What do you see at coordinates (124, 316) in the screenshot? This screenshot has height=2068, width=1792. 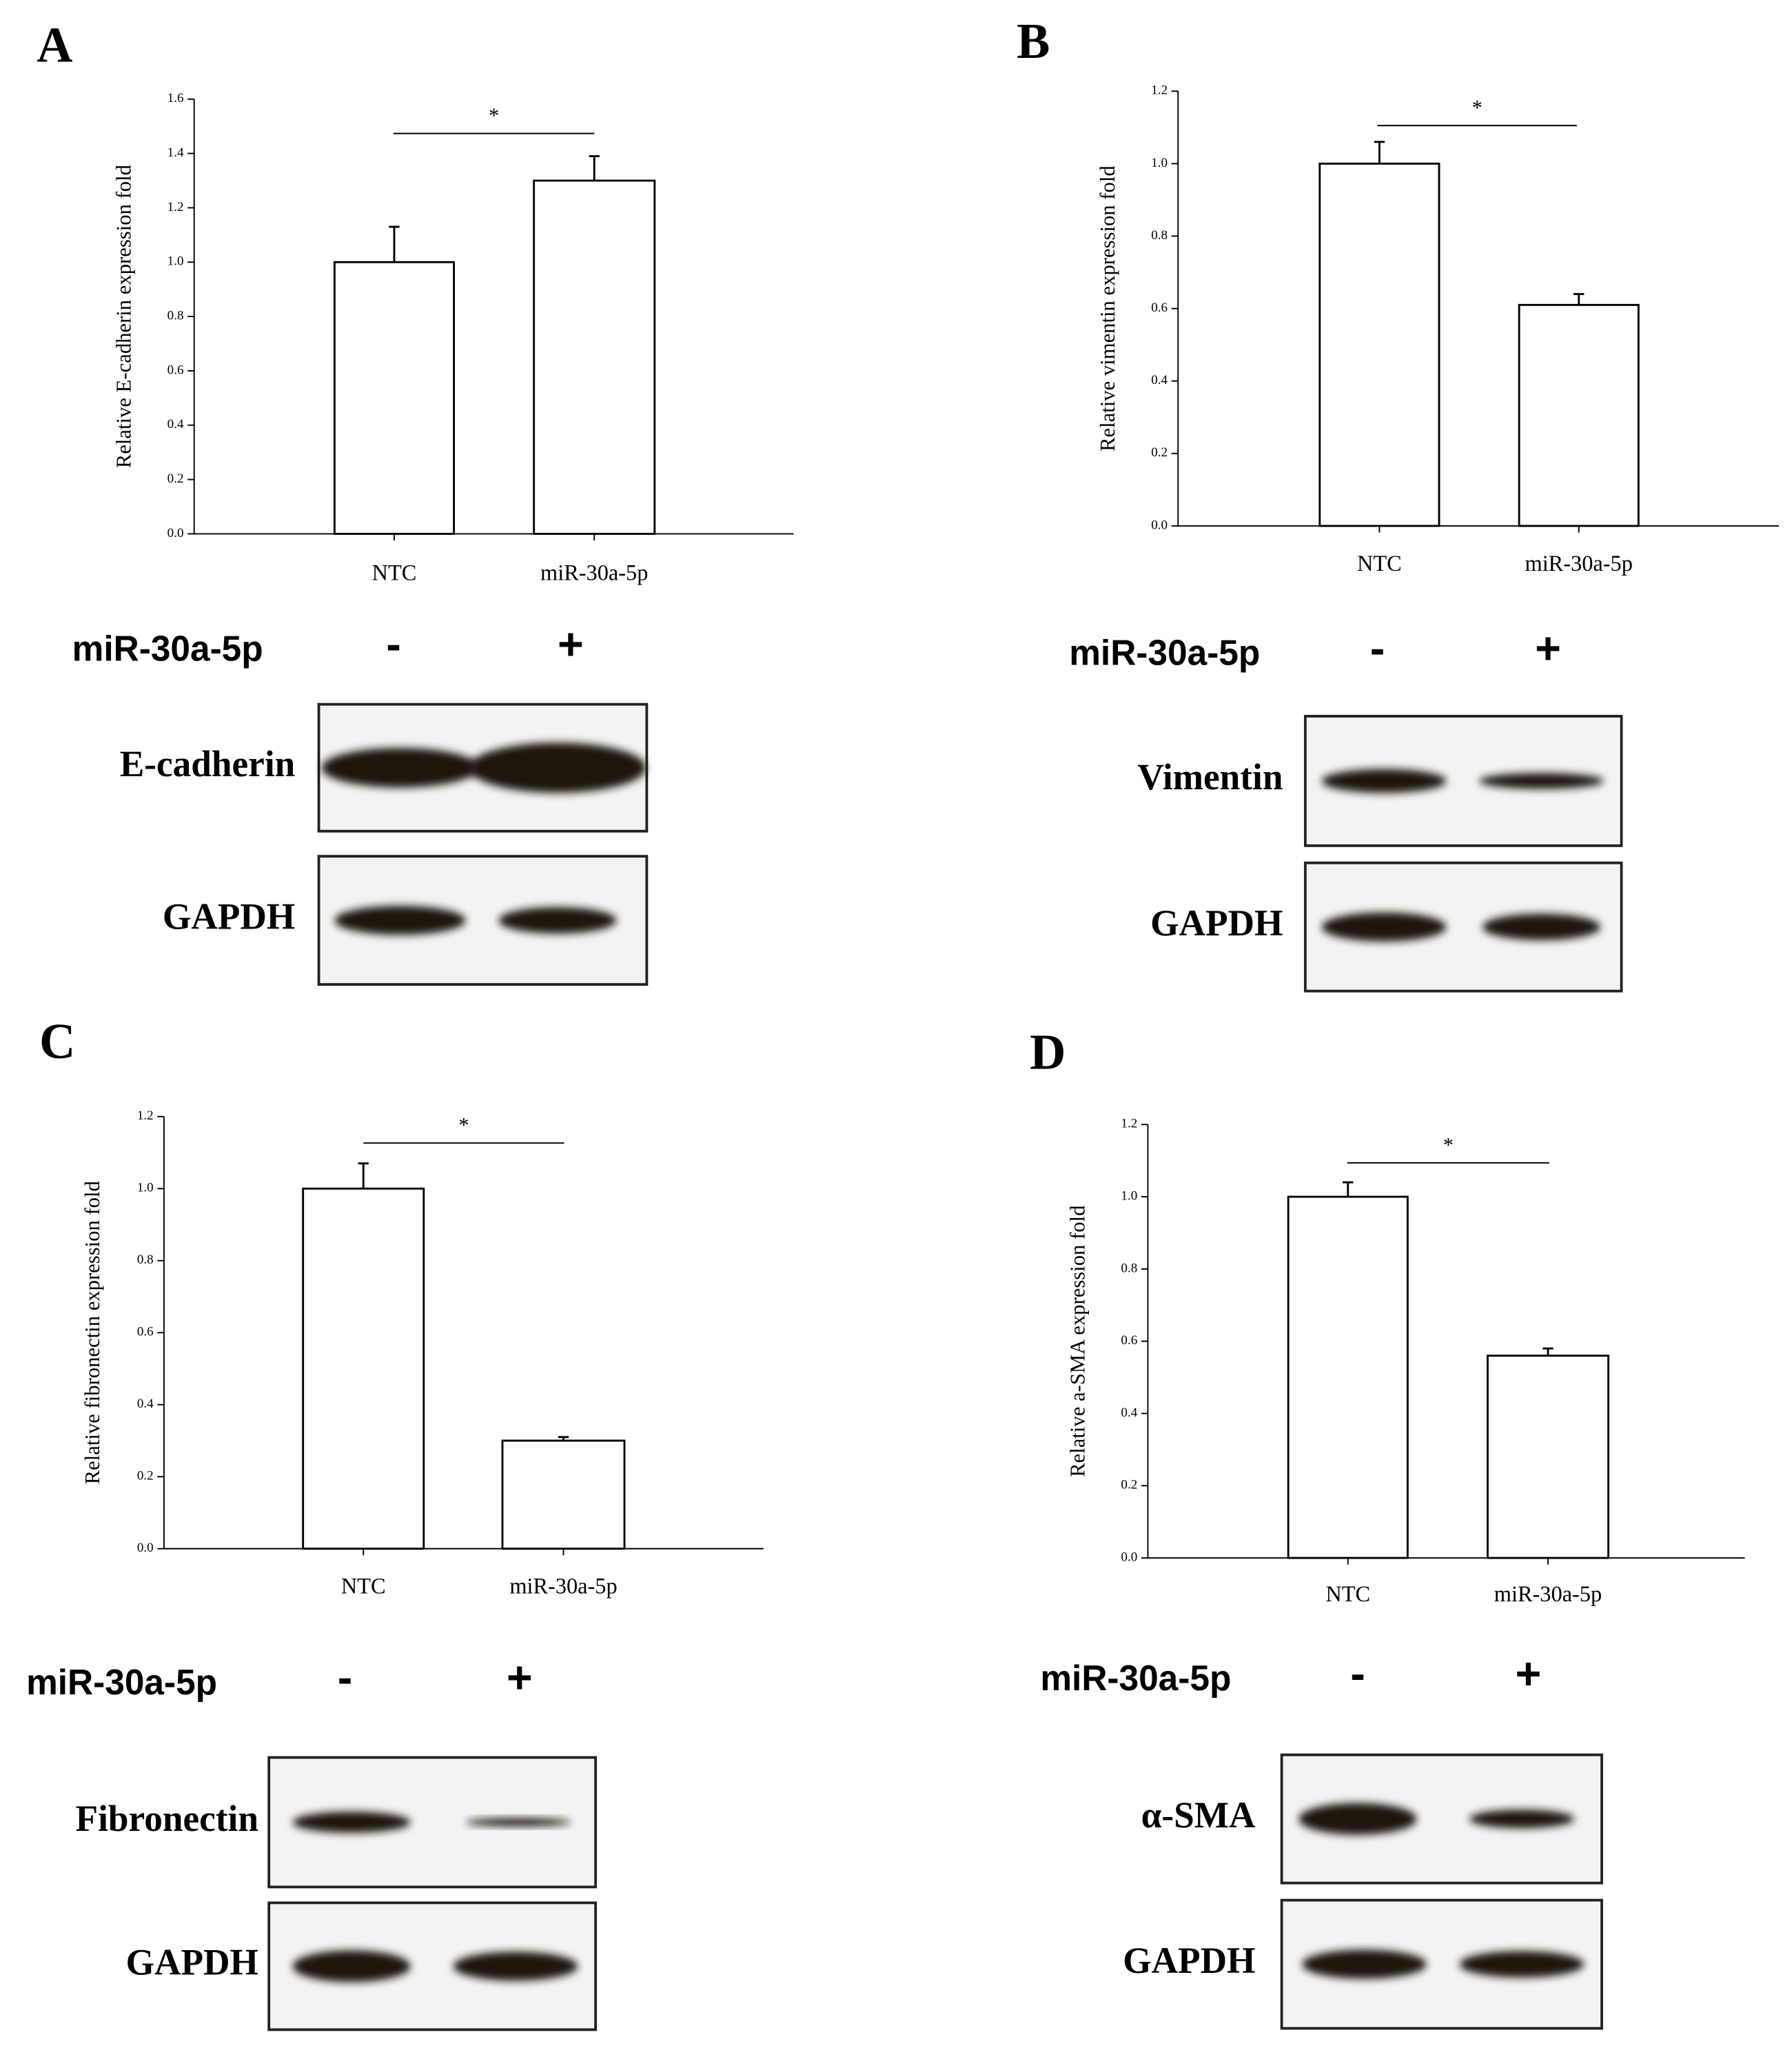 I see `y-axis-label: Relative E-cadherin expression fold` at bounding box center [124, 316].